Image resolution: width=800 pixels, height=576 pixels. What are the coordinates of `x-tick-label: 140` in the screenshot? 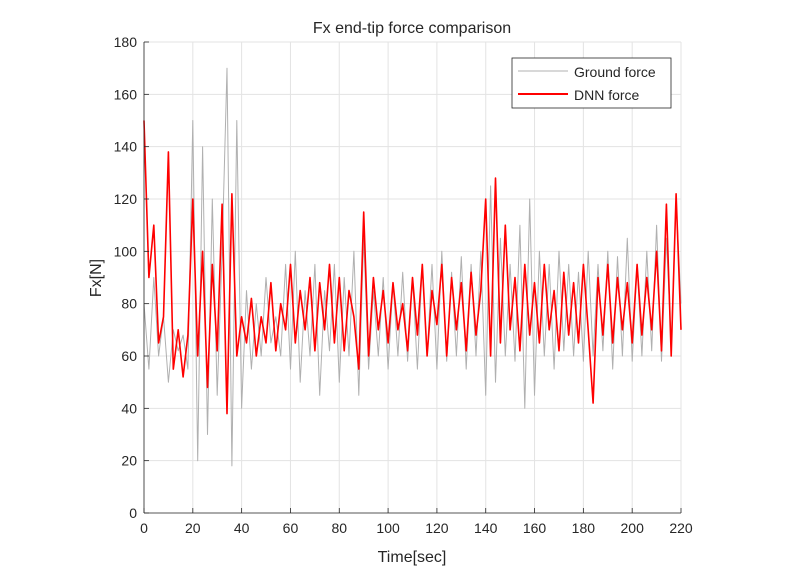 It's located at (486, 528).